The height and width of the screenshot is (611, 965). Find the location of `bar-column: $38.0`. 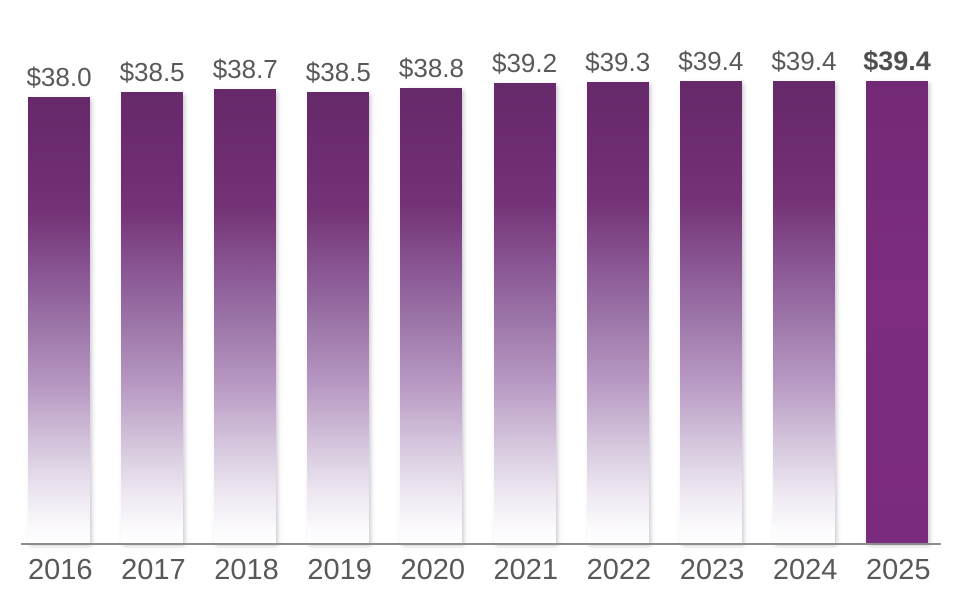

bar-column: $38.0 is located at coordinates (59, 303).